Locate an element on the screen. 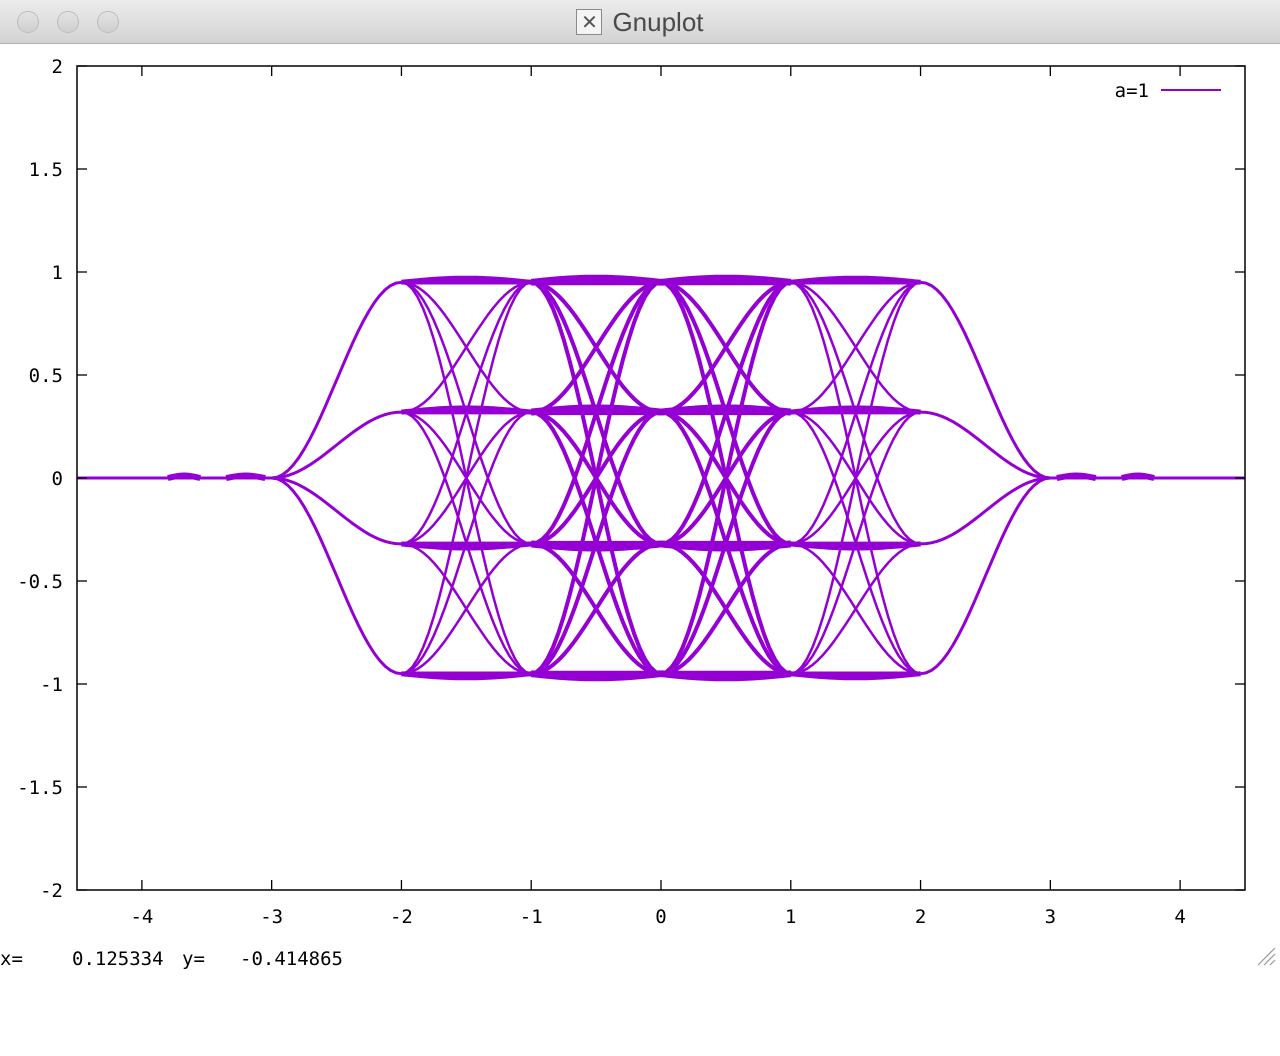 The image size is (1280, 1056). resize-grip-icon is located at coordinates (1265, 955).